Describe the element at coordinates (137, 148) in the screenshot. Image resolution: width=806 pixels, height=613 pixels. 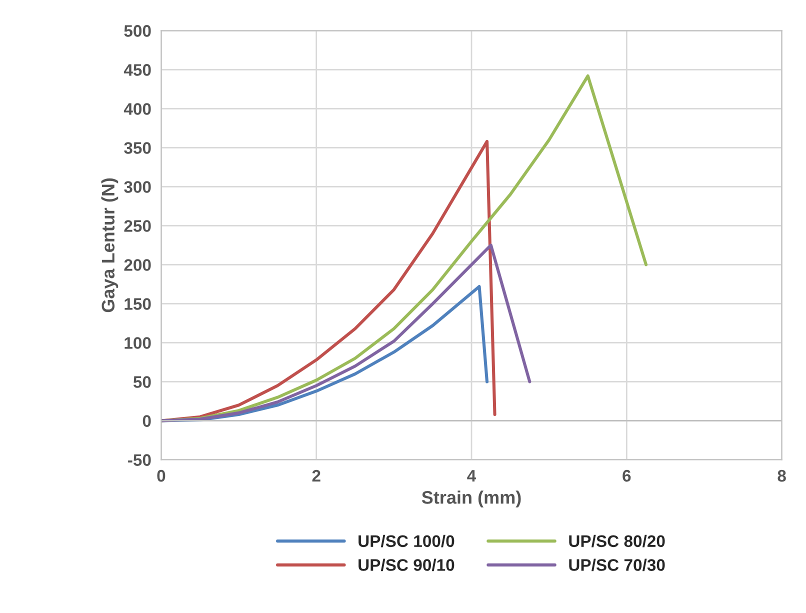
I see `y-tick-label: 350` at that location.